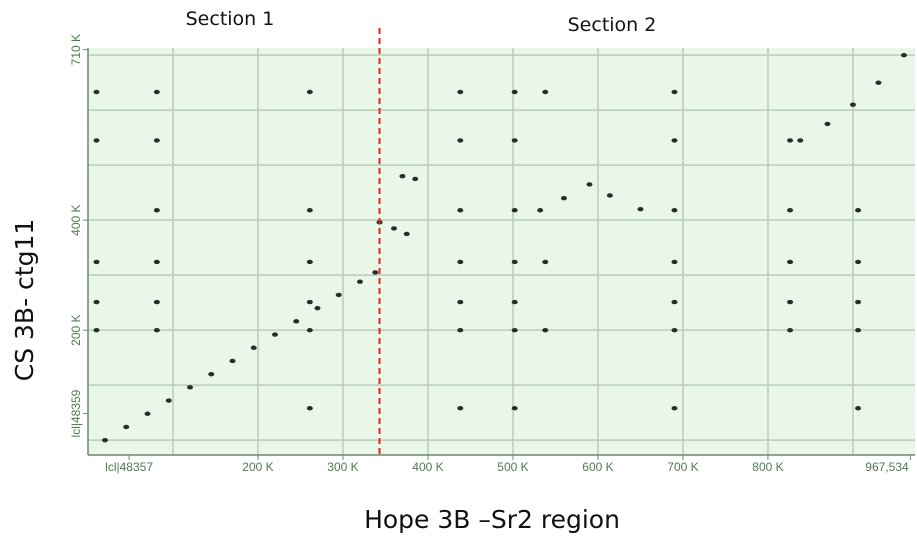  I want to click on y-axis-title: CS 3B- ctg11, so click(24, 300).